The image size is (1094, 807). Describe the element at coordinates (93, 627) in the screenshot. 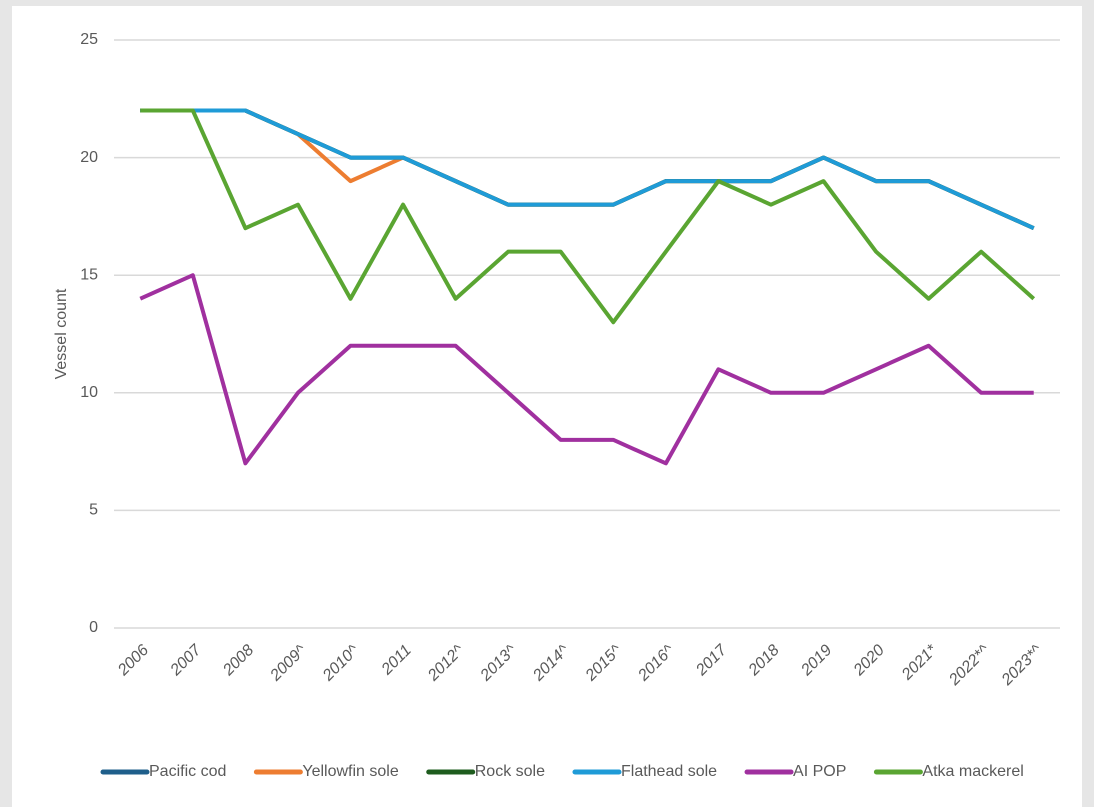

I see `y-tick-label: 0` at that location.